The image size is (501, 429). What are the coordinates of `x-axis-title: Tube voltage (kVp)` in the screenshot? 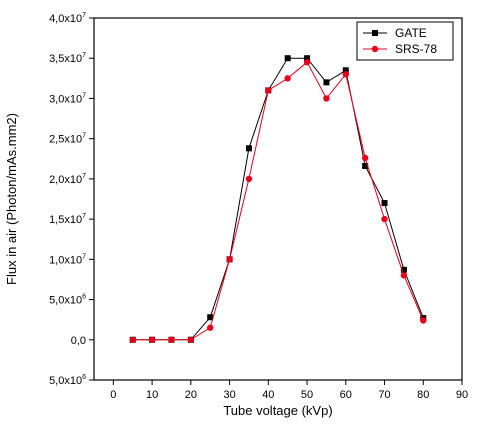 It's located at (277, 410).